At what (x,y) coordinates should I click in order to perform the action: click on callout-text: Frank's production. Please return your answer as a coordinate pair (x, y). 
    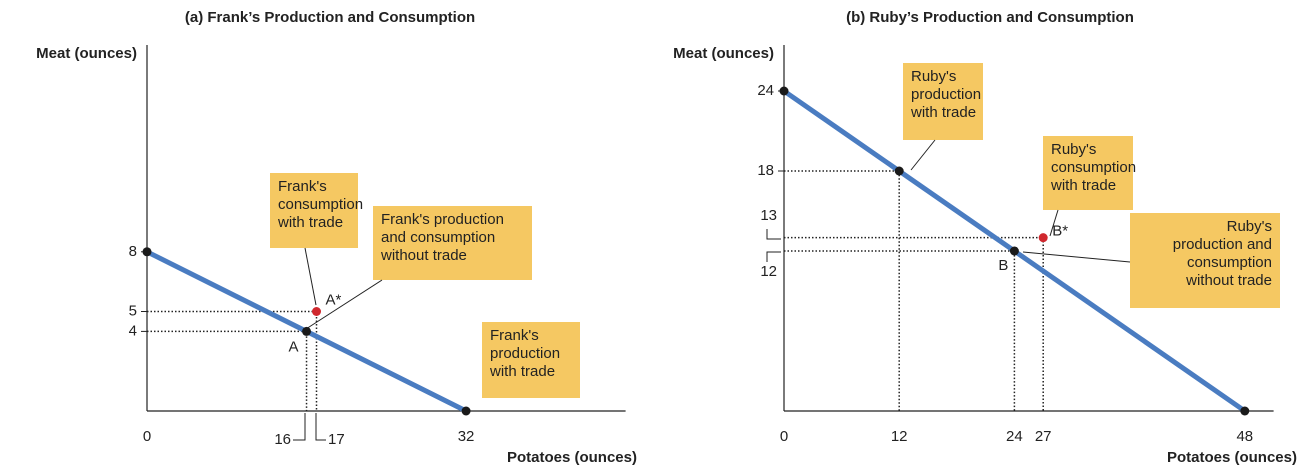
    Looking at the image, I should click on (442, 219).